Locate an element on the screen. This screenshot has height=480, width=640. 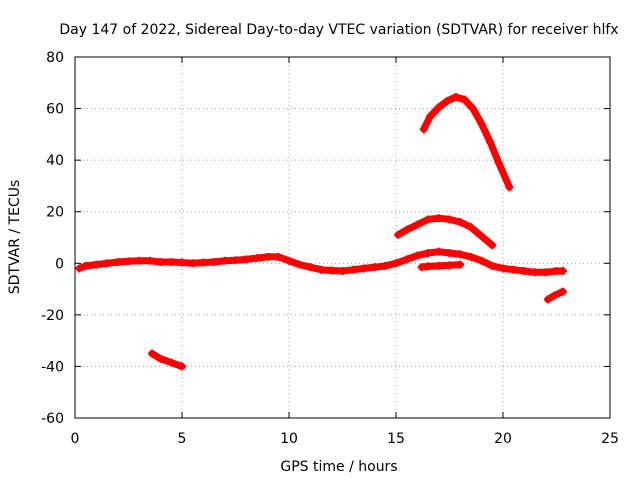
x-tick-label: 10 is located at coordinates (289, 439).